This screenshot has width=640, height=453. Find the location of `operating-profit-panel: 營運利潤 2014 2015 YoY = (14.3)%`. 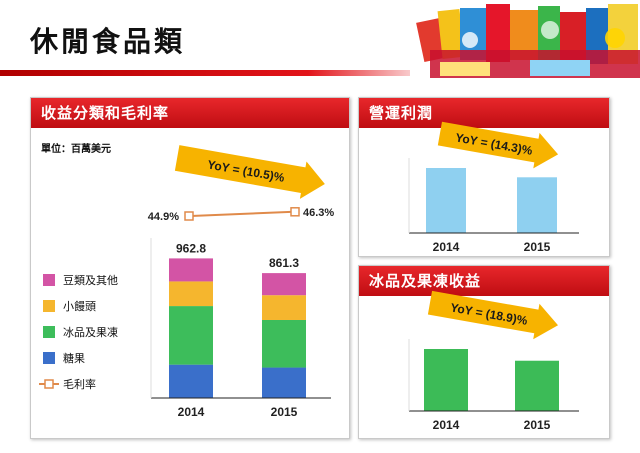

operating-profit-panel: 營運利潤 2014 2015 YoY = (14.3)% is located at coordinates (484, 177).